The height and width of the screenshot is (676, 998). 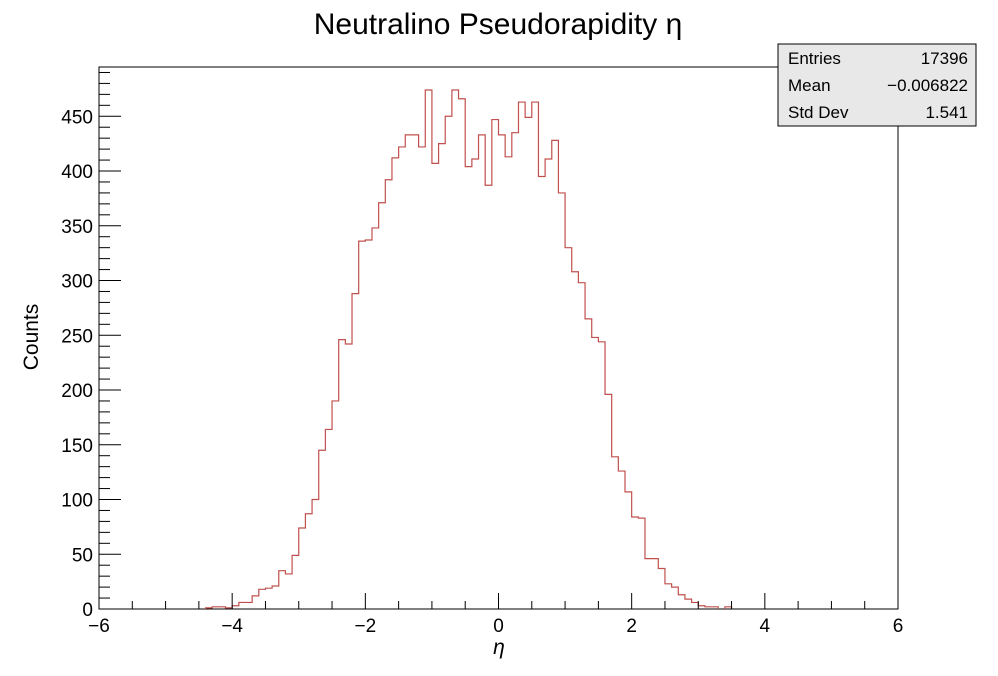 What do you see at coordinates (77, 501) in the screenshot?
I see `y-tick-label: 100` at bounding box center [77, 501].